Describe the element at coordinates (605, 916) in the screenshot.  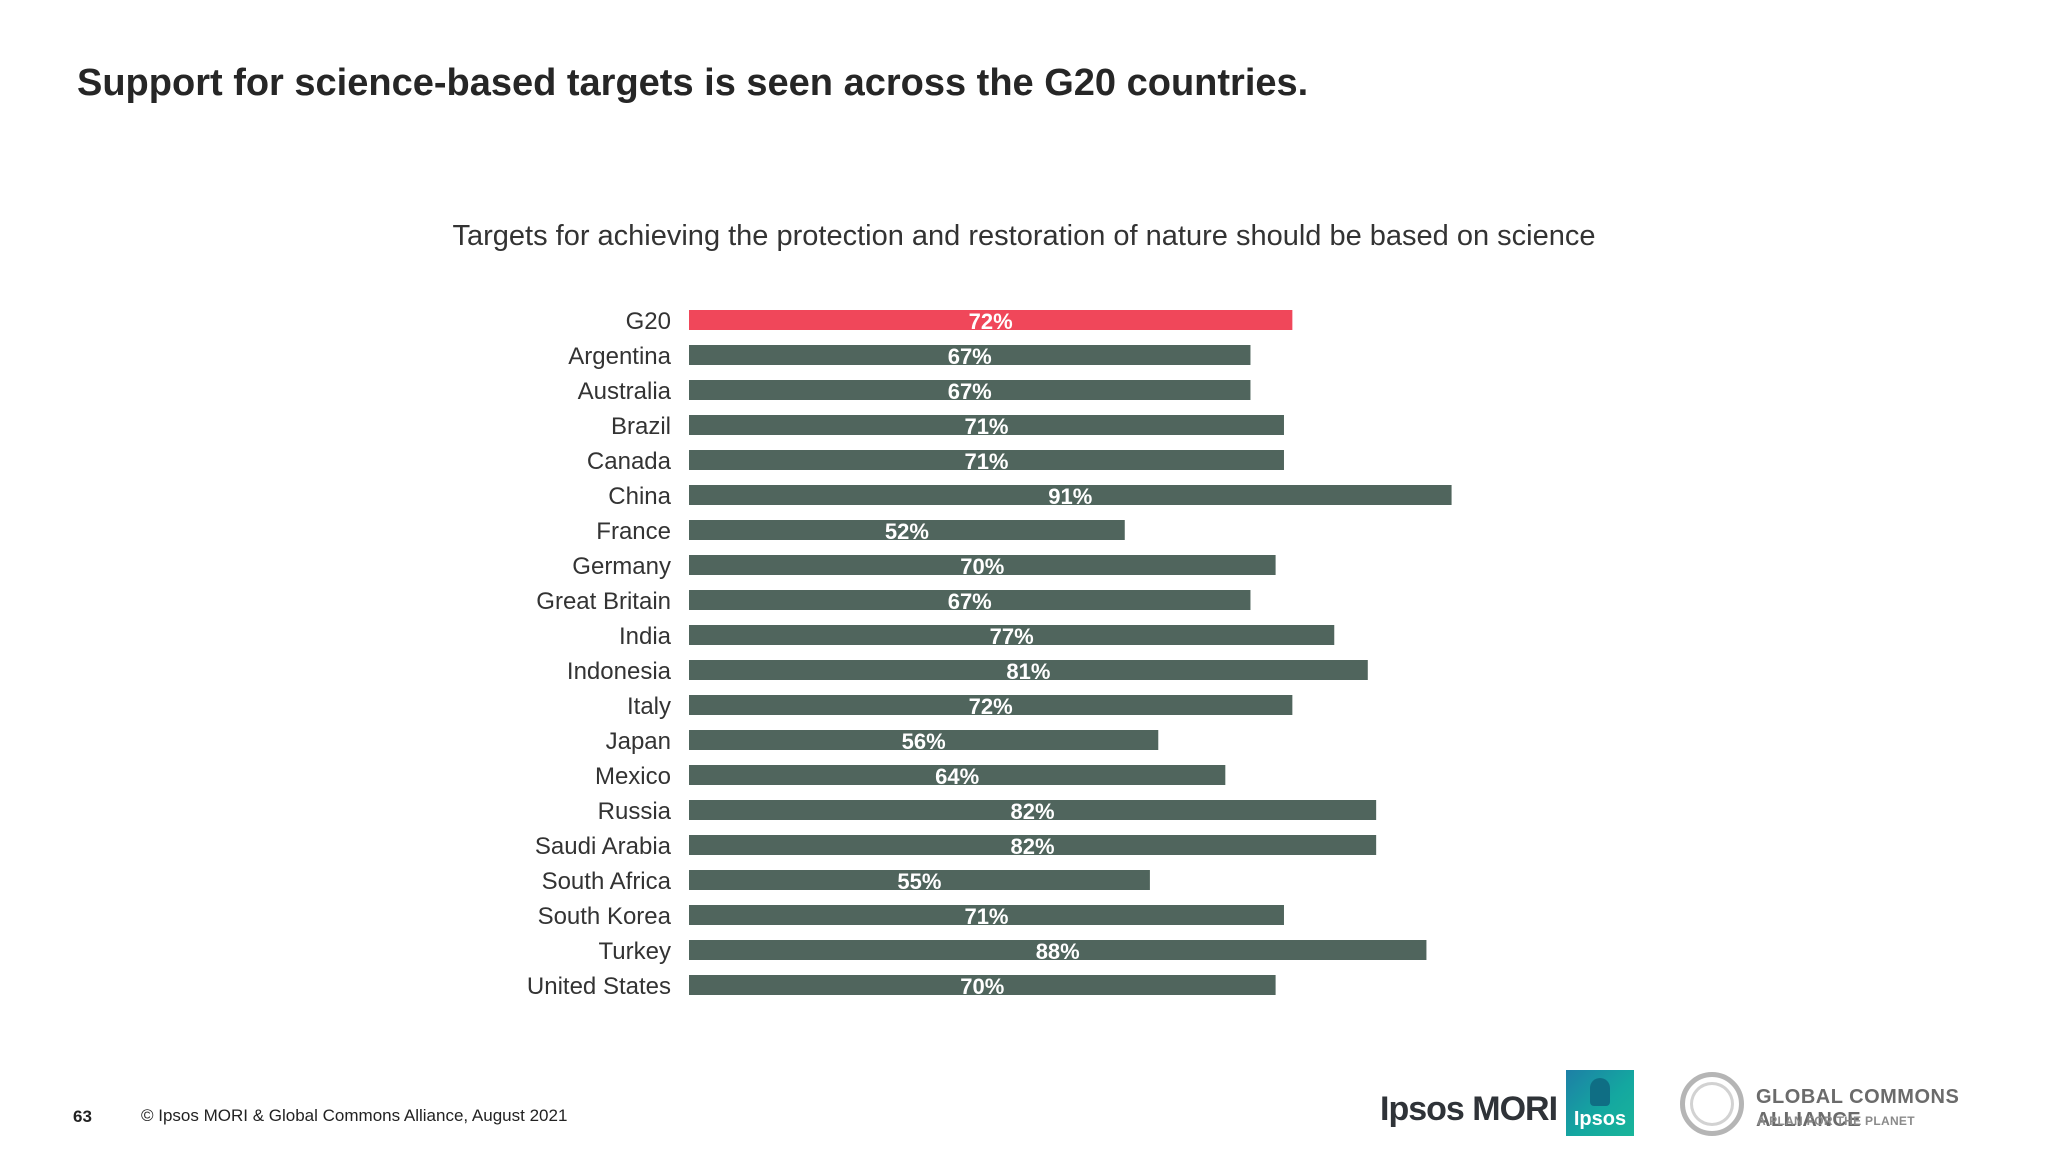
I see `category-label: South Korea` at that location.